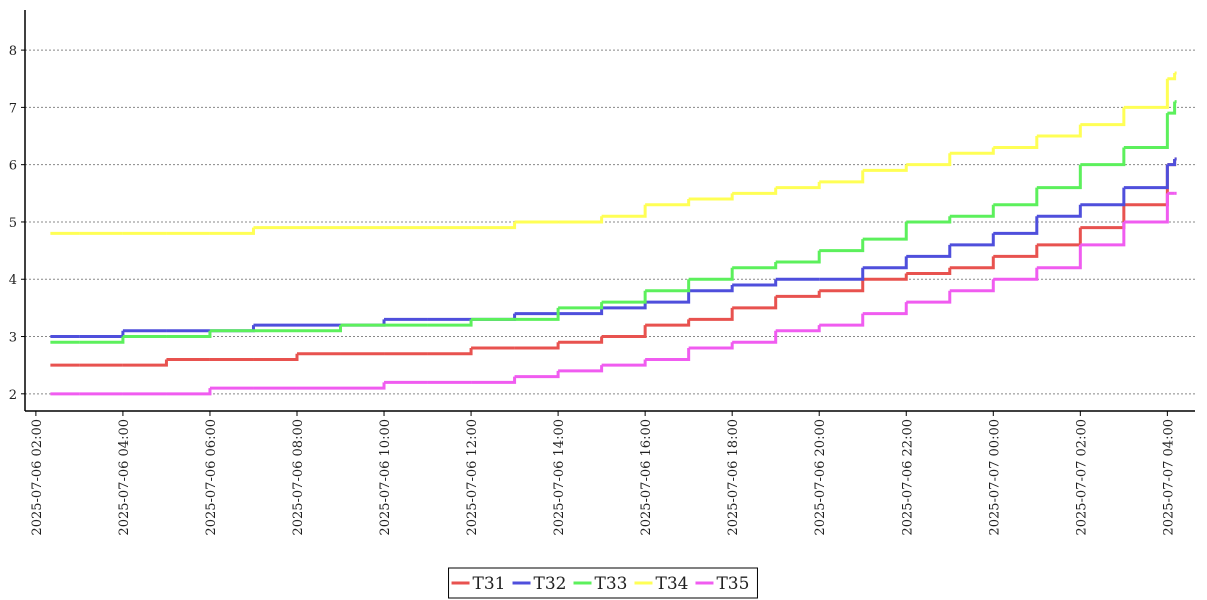 This screenshot has width=1207, height=600. I want to click on y-tick-label: 5, so click(13, 223).